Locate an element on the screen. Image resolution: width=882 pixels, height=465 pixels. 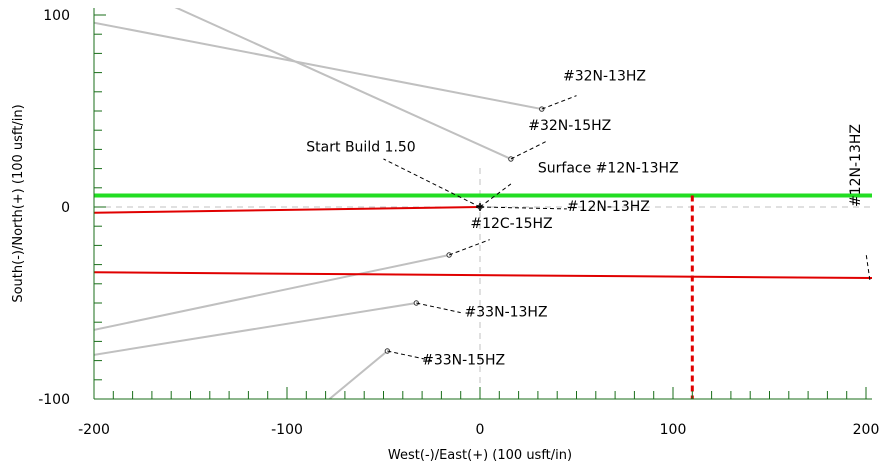
annotation-label: #12C-15HZ is located at coordinates (511, 224).